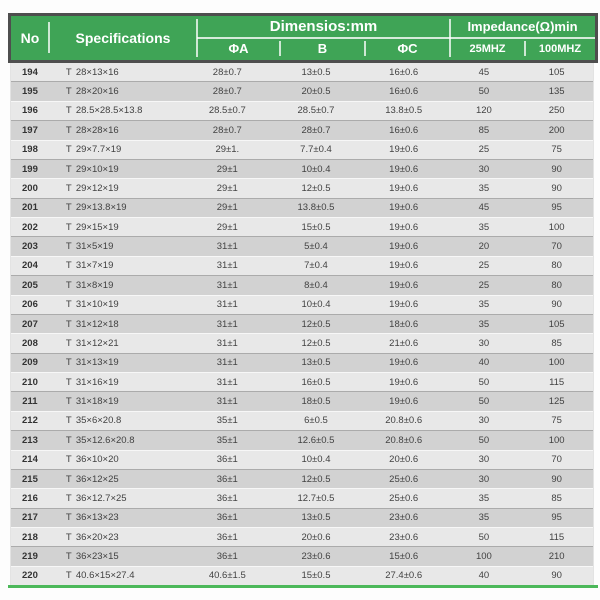 This screenshot has width=600, height=600. Describe the element at coordinates (556, 72) in the screenshot. I see `cell-100mhz: 105` at that location.